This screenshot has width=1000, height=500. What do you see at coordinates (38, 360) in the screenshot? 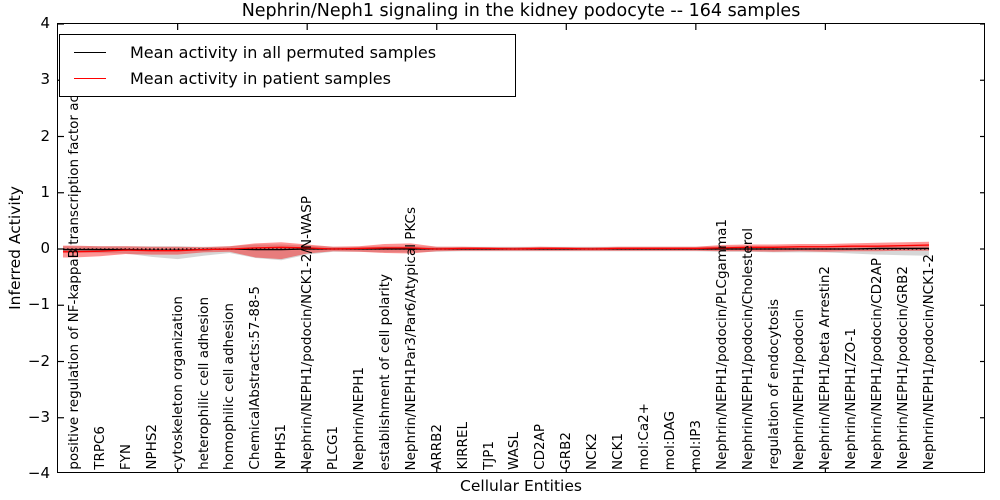
I see `y-axis-tick-label: −2` at bounding box center [38, 360].